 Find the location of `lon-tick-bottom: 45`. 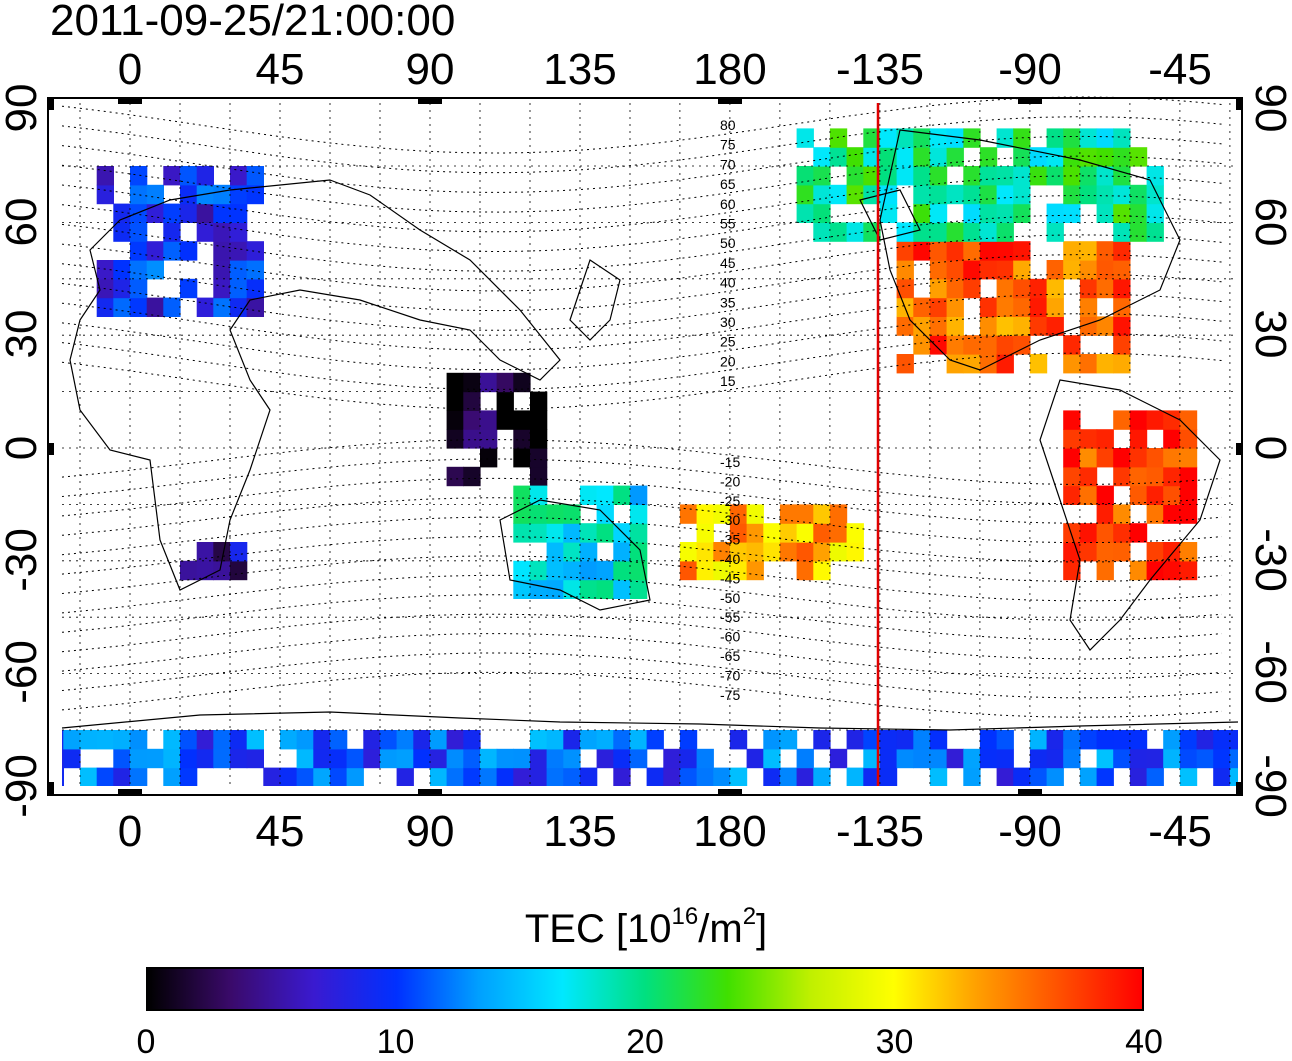

lon-tick-bottom: 45 is located at coordinates (280, 831).